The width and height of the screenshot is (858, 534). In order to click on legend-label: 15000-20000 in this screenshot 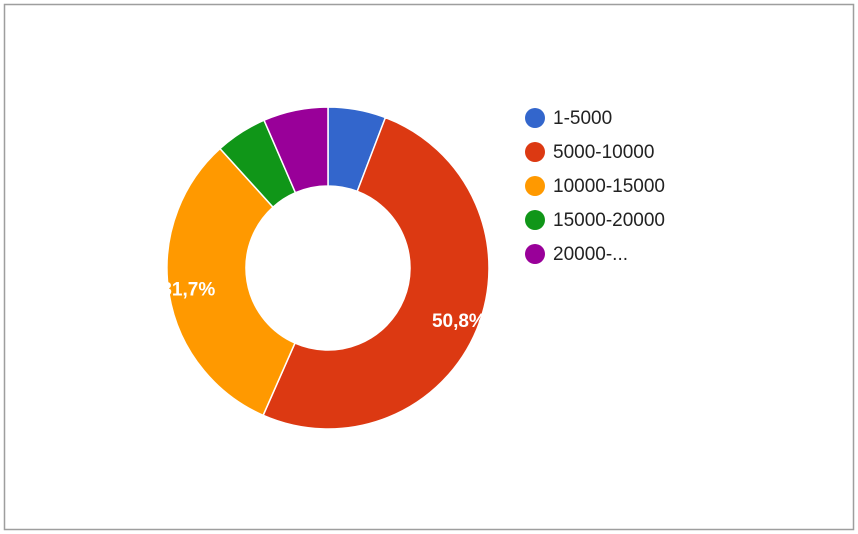, I will do `click(609, 220)`.